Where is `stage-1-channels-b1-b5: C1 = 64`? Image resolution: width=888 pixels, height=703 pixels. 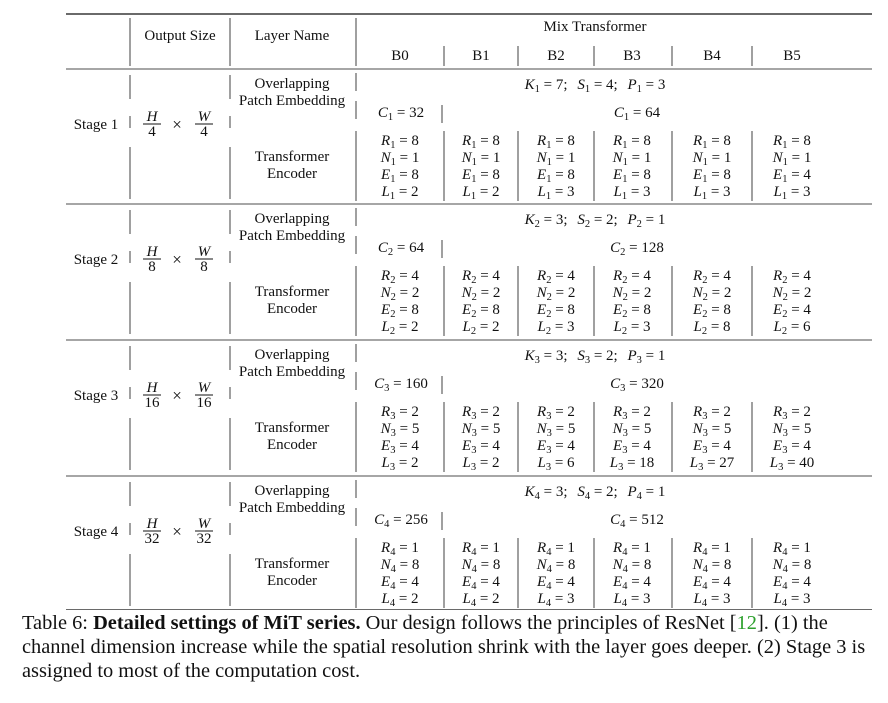
stage-1-channels-b1-b5: C1 = 64 is located at coordinates (637, 114).